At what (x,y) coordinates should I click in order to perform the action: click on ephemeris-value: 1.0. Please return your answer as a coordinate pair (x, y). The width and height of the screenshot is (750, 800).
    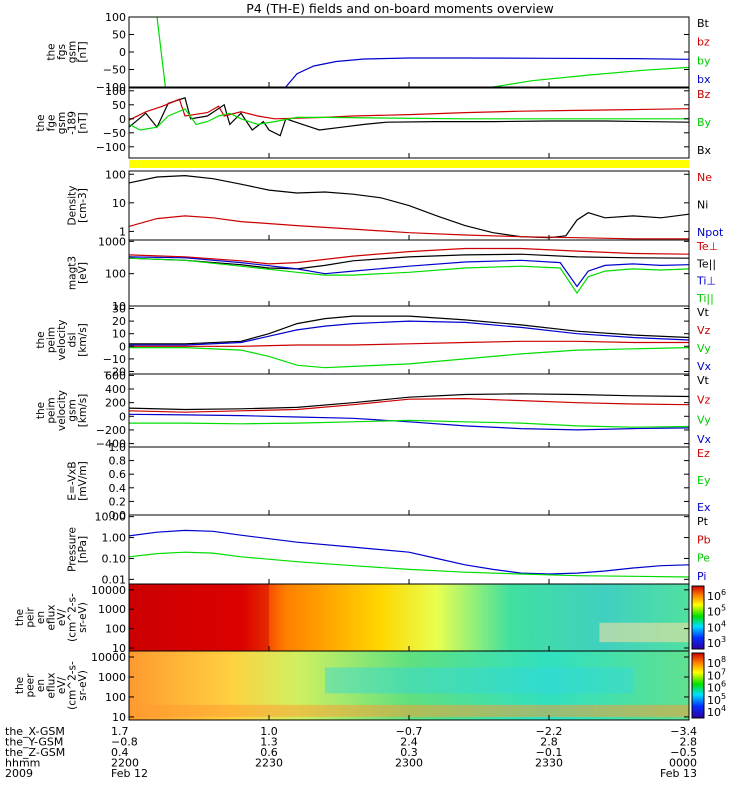
    Looking at the image, I should click on (269, 731).